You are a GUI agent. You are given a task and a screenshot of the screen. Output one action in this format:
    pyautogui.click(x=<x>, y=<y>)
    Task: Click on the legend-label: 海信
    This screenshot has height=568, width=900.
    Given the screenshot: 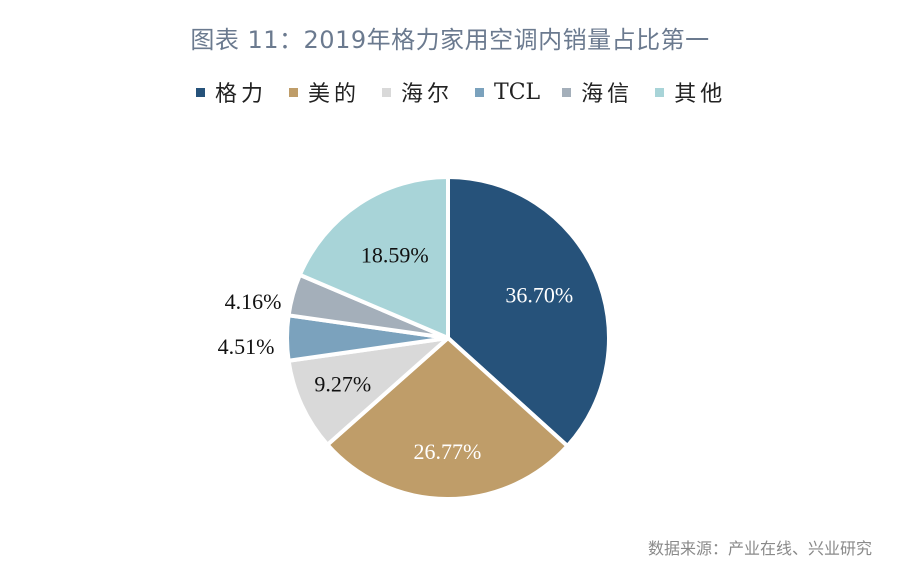 What is the action you would take?
    pyautogui.click(x=607, y=94)
    